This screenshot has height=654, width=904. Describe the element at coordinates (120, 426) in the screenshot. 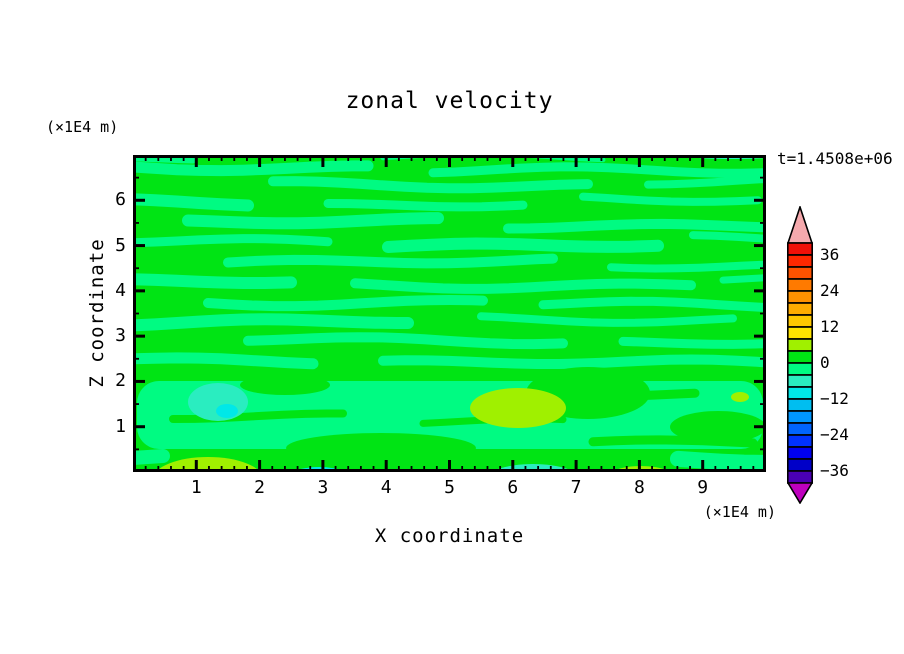

I see `z-tick-label: 1` at that location.